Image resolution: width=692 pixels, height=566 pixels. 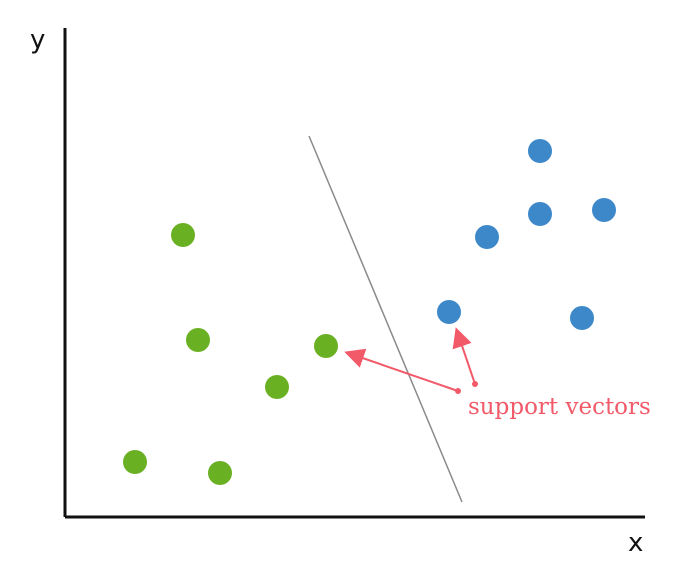 I want to click on separator-line, so click(x=385, y=319).